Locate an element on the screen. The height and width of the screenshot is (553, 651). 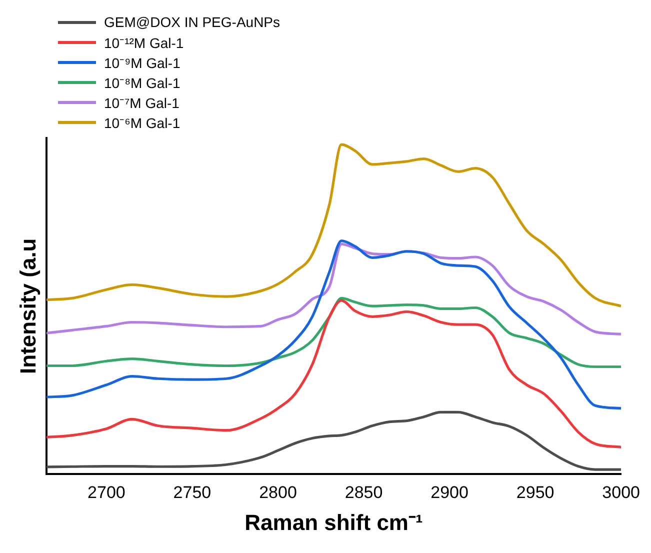
legend-label: GEM@DOX IN PEG-AuNPs is located at coordinates (192, 22).